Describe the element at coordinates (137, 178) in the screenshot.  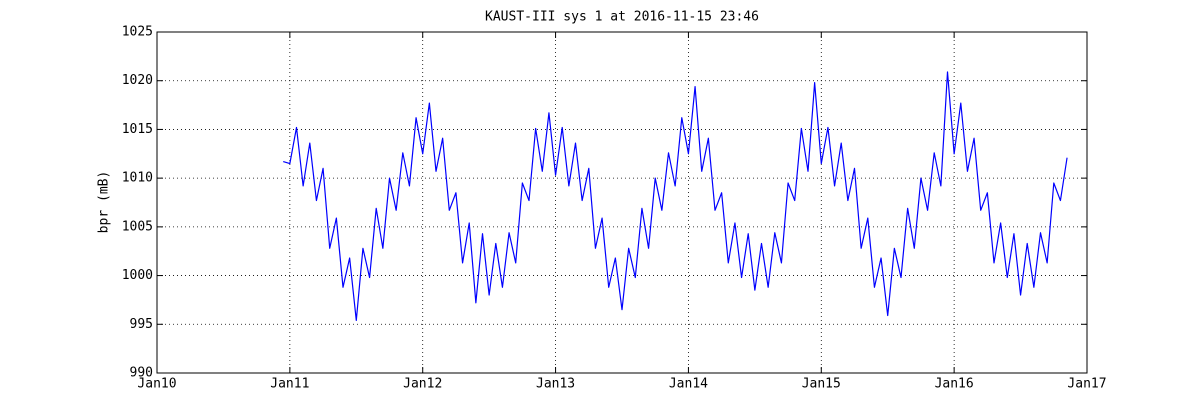
I see `y-tick-label: 1010` at that location.